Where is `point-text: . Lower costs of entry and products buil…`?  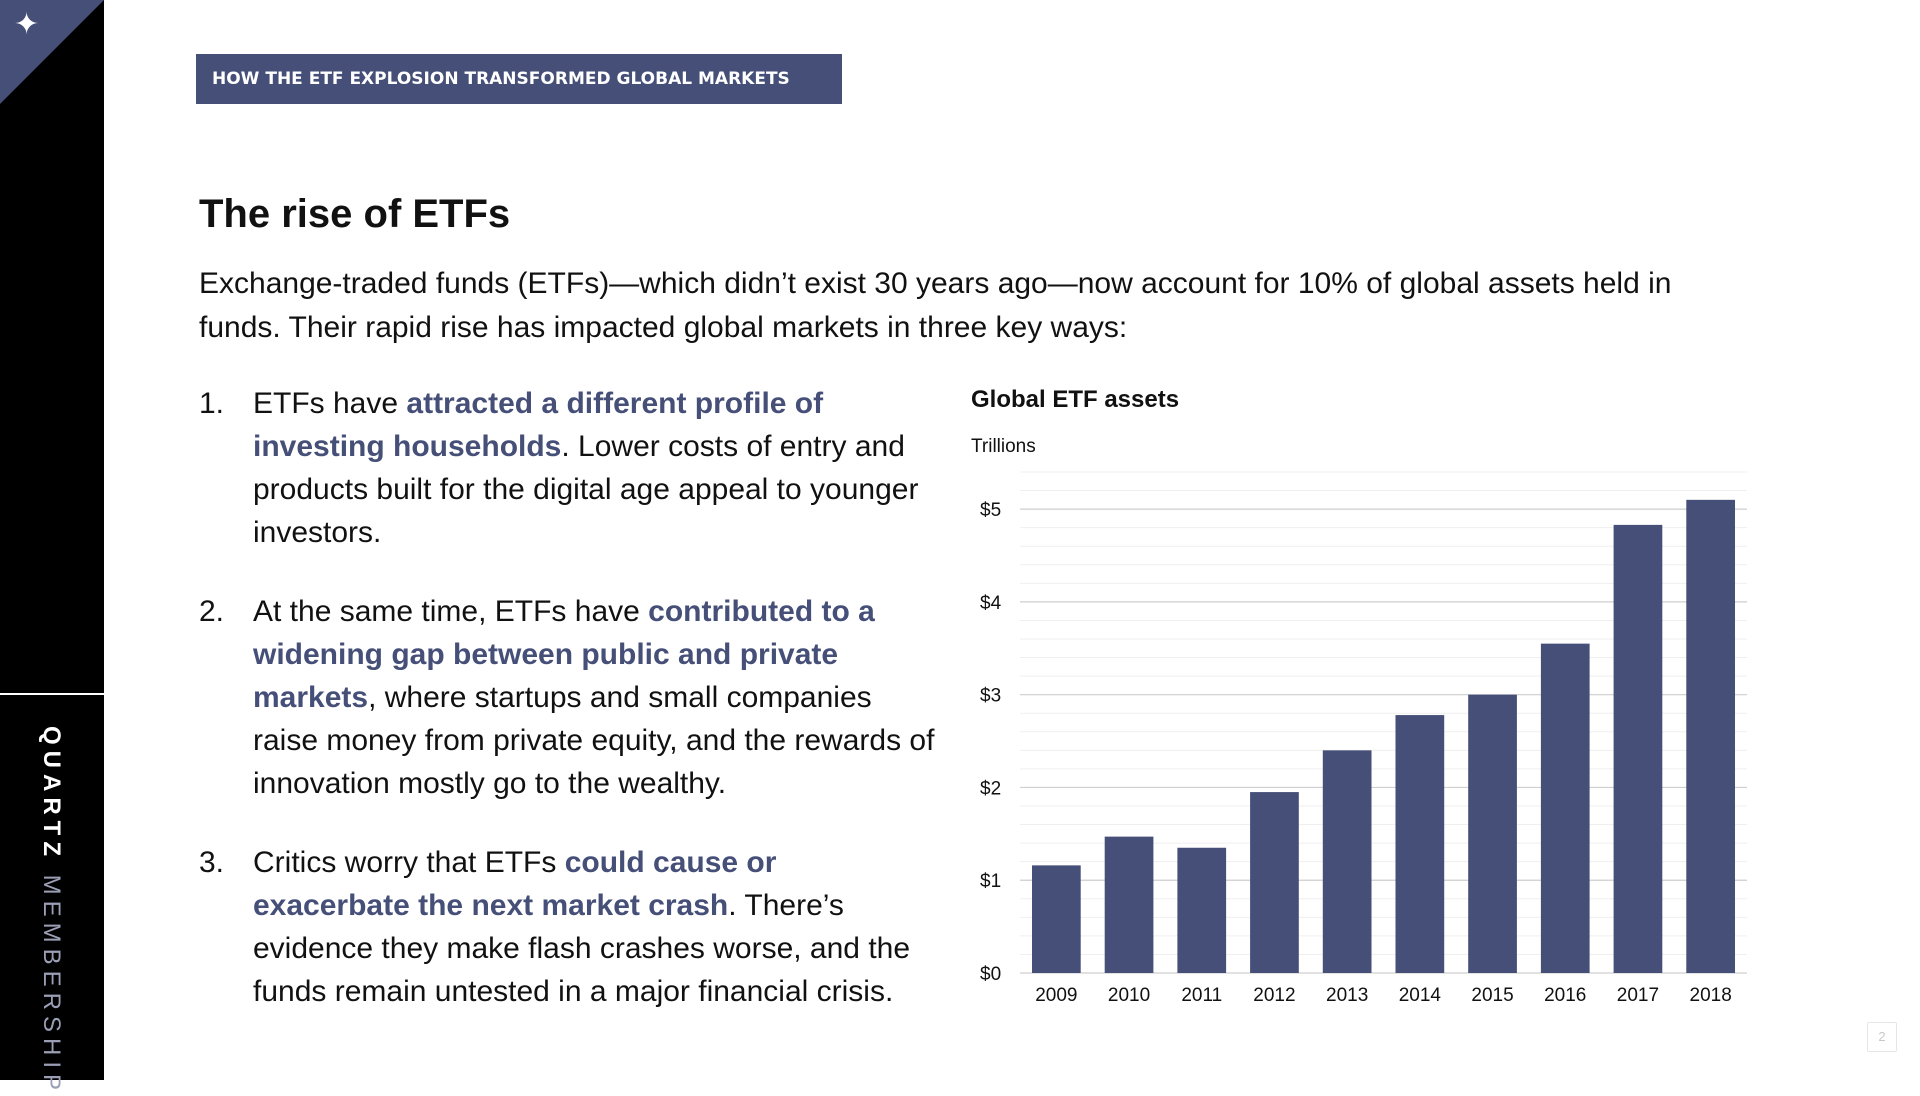
point-text: . Lower costs of entry and products buil… is located at coordinates (586, 489).